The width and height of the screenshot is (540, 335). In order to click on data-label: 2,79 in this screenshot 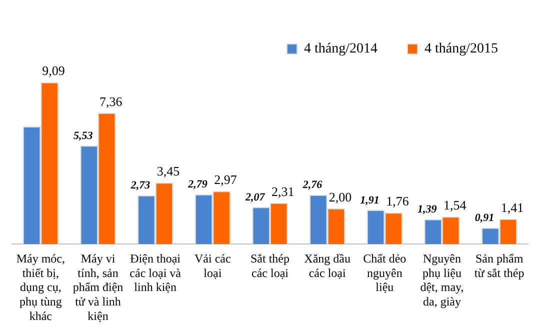, I will do `click(197, 184)`.